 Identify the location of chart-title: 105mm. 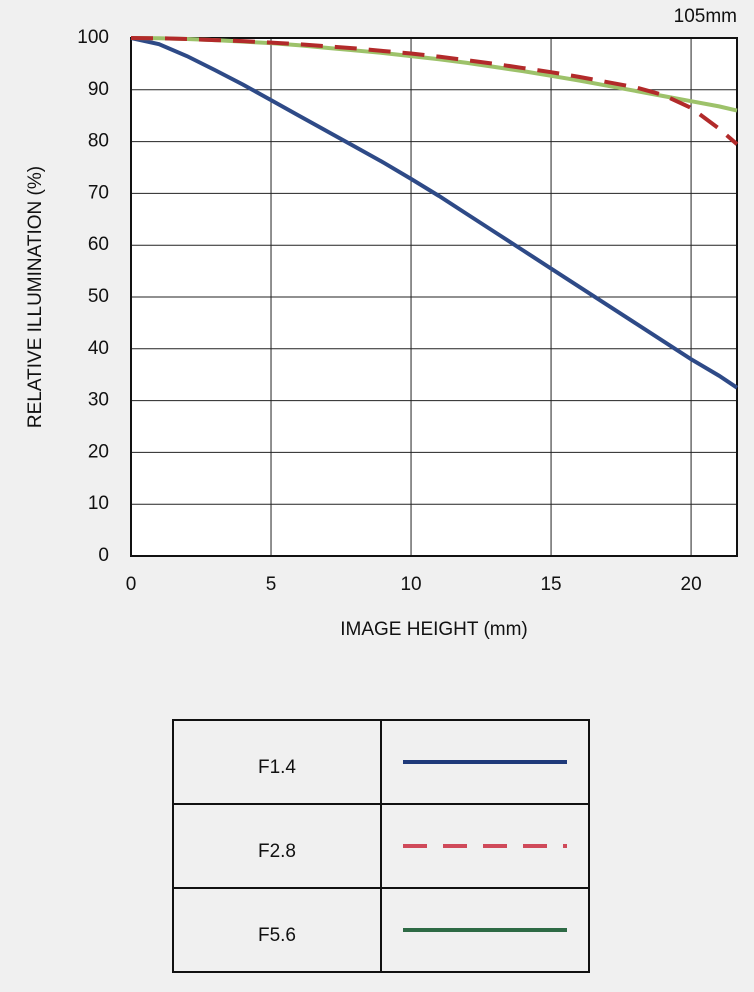
(705, 16).